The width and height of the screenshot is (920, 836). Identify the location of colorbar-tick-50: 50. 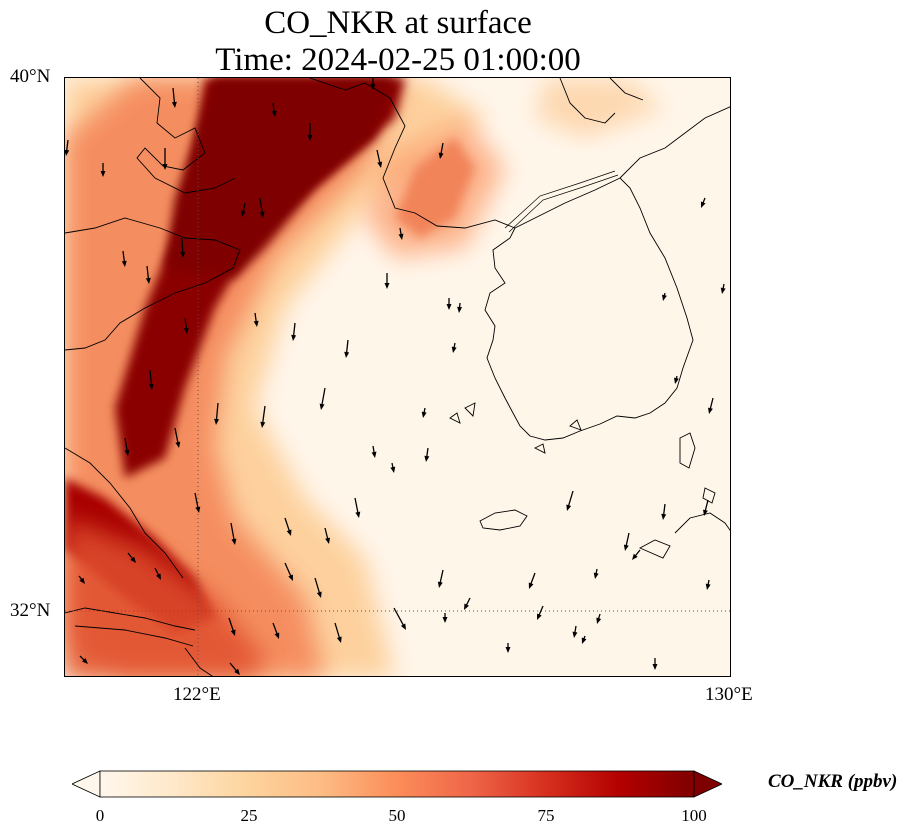
(397, 815).